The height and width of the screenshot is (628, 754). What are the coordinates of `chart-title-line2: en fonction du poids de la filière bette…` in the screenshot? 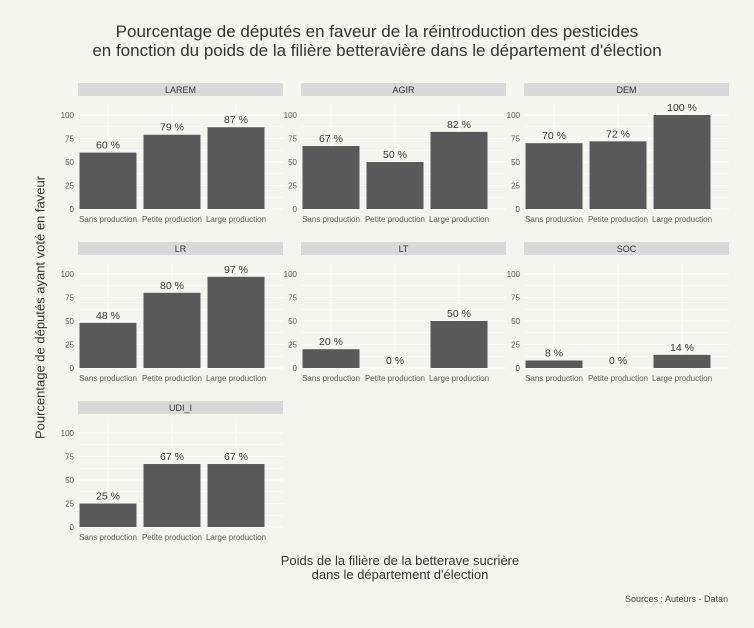 It's located at (377, 50).